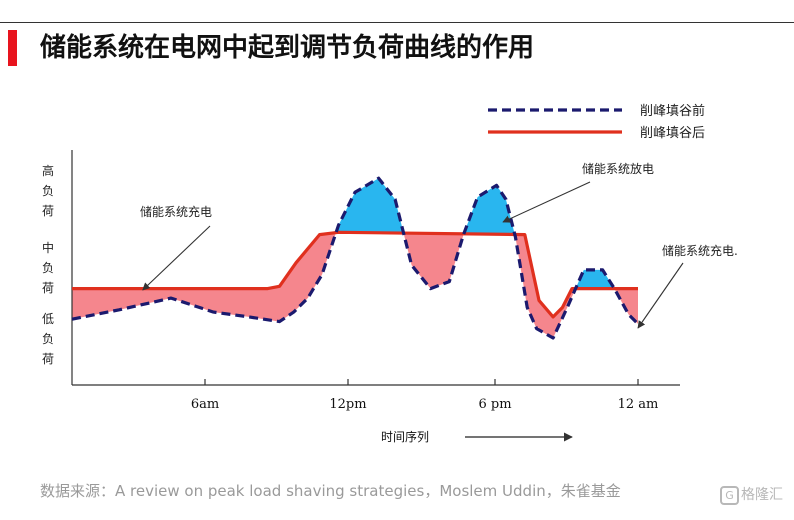 The height and width of the screenshot is (520, 794). I want to click on x-tick-label-1: 12pm, so click(347, 404).